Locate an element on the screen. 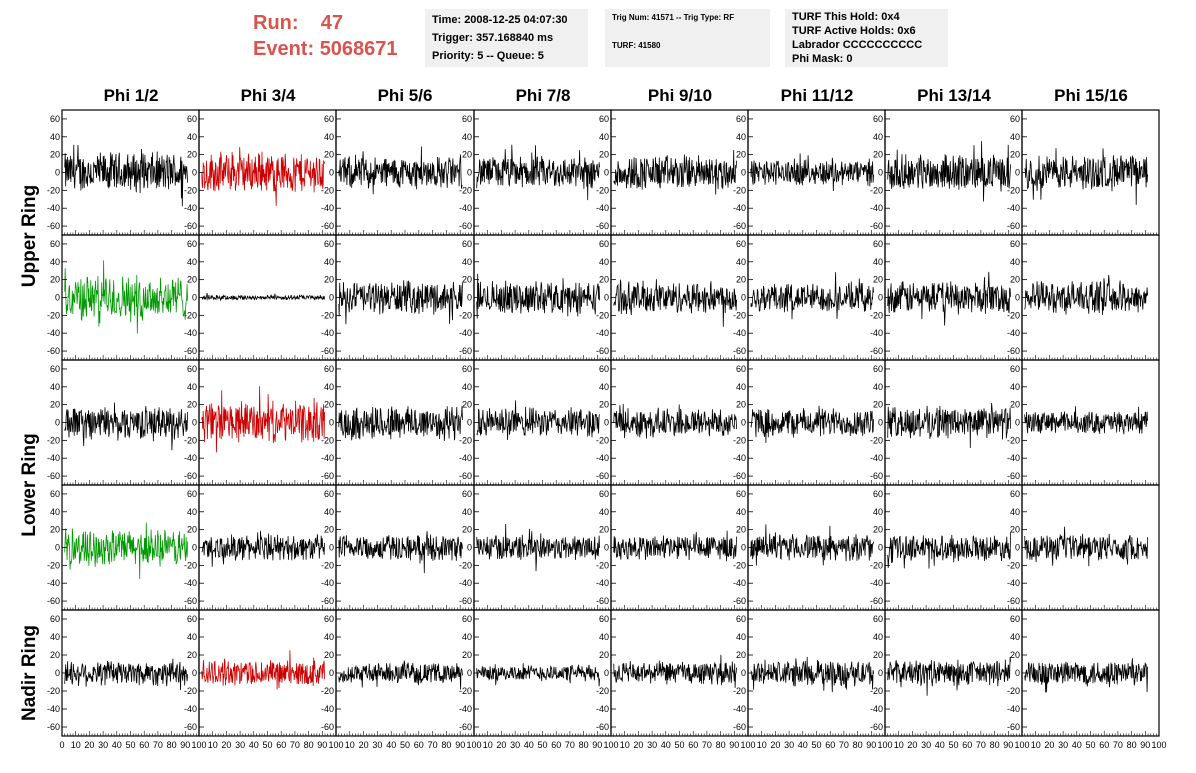 The image size is (1196, 773). run-value: 47 is located at coordinates (332, 23).